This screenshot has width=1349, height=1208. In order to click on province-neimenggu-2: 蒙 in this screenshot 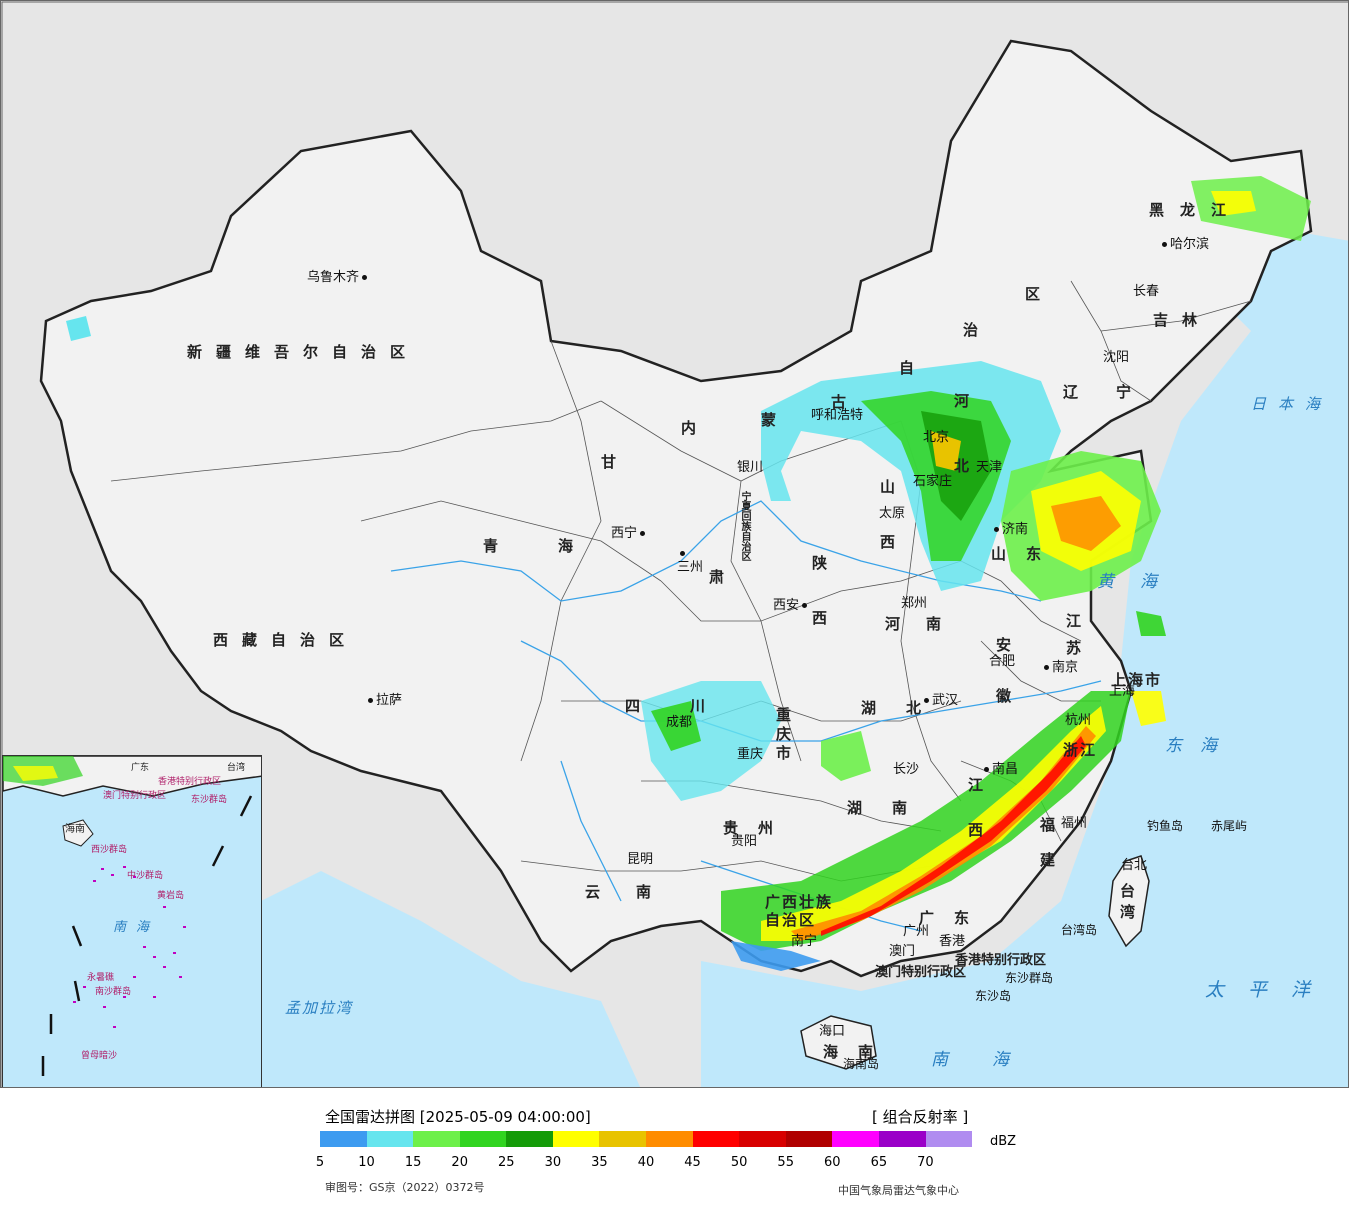, I will do `click(776, 420)`.